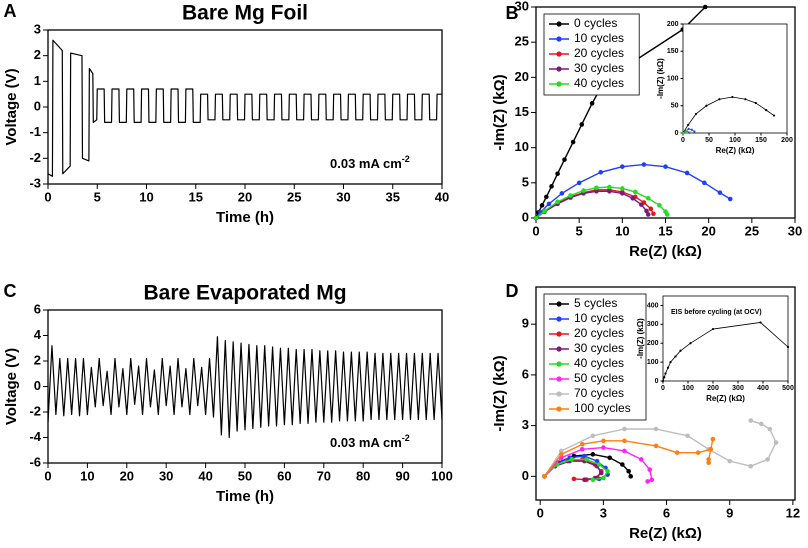  What do you see at coordinates (244, 293) in the screenshot?
I see `chart-title: Bare Evaporated Mg` at bounding box center [244, 293].